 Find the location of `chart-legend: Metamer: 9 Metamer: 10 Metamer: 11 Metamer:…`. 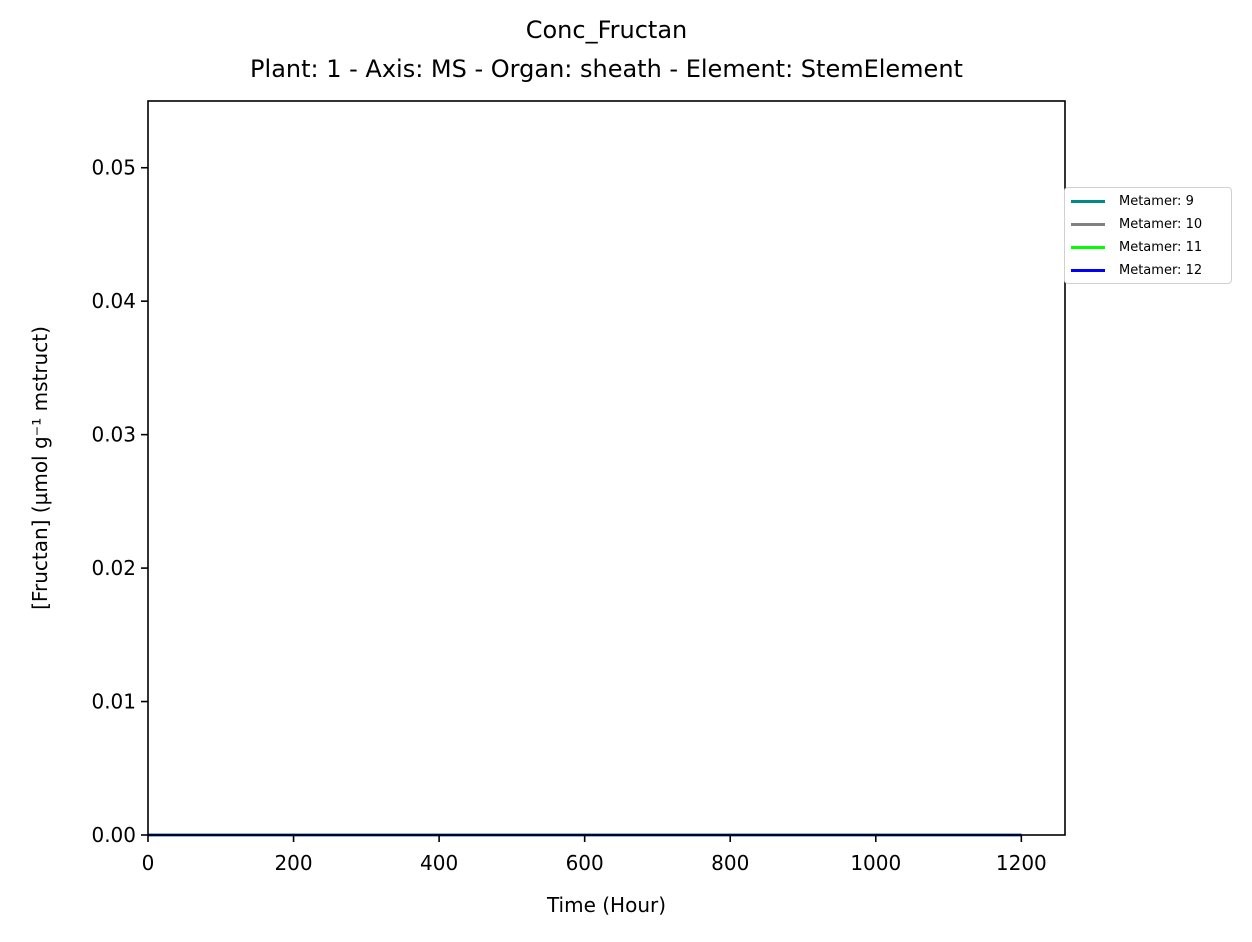

chart-legend: Metamer: 9 Metamer: 10 Metamer: 11 Metamer:… is located at coordinates (1148, 235).